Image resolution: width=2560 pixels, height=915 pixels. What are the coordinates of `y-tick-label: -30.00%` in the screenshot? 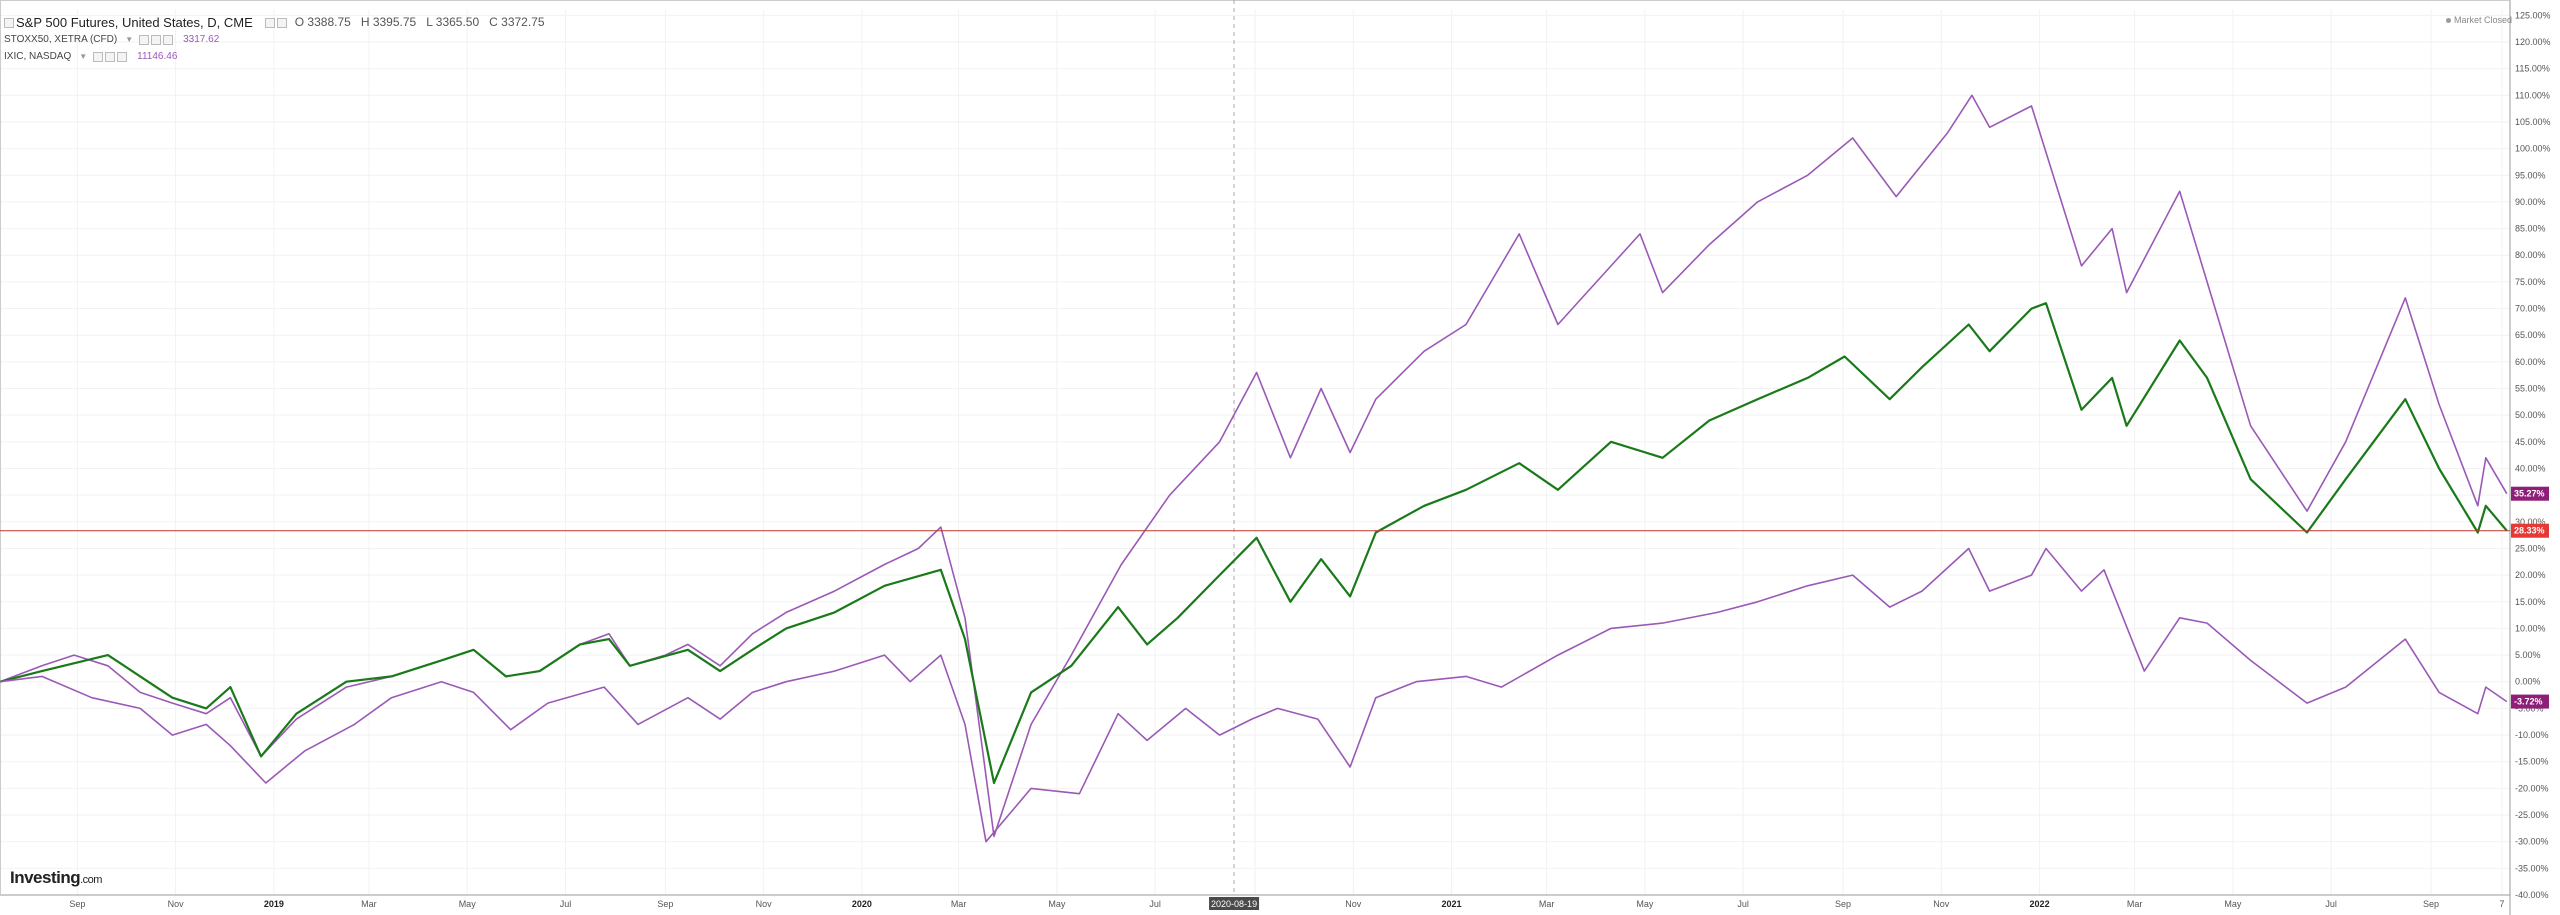 It's located at (2532, 842).